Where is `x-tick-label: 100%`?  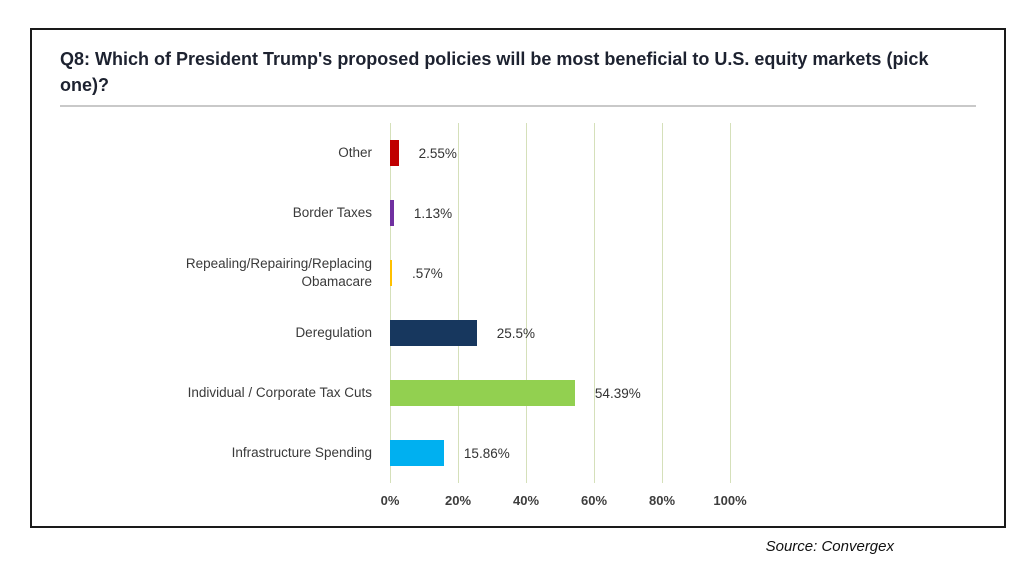
x-tick-label: 100% is located at coordinates (730, 501).